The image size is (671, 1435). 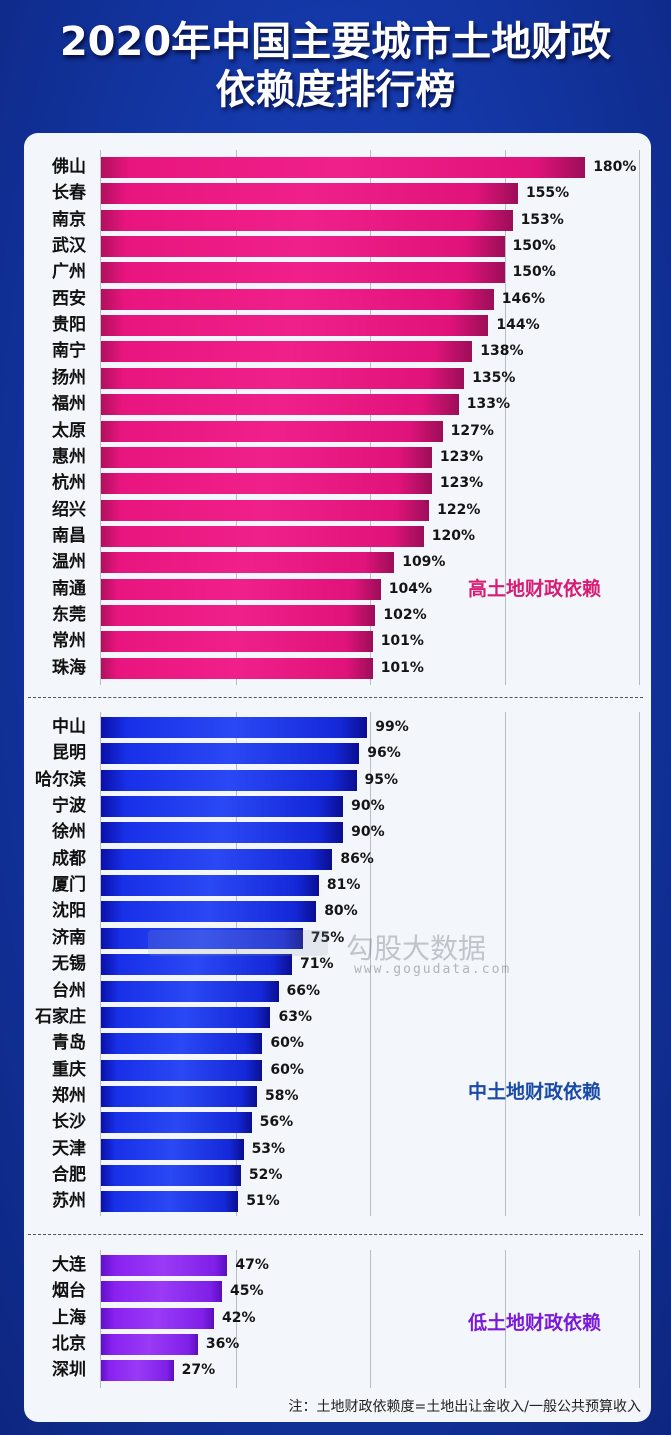 I want to click on city-label: 西安, so click(x=69, y=298).